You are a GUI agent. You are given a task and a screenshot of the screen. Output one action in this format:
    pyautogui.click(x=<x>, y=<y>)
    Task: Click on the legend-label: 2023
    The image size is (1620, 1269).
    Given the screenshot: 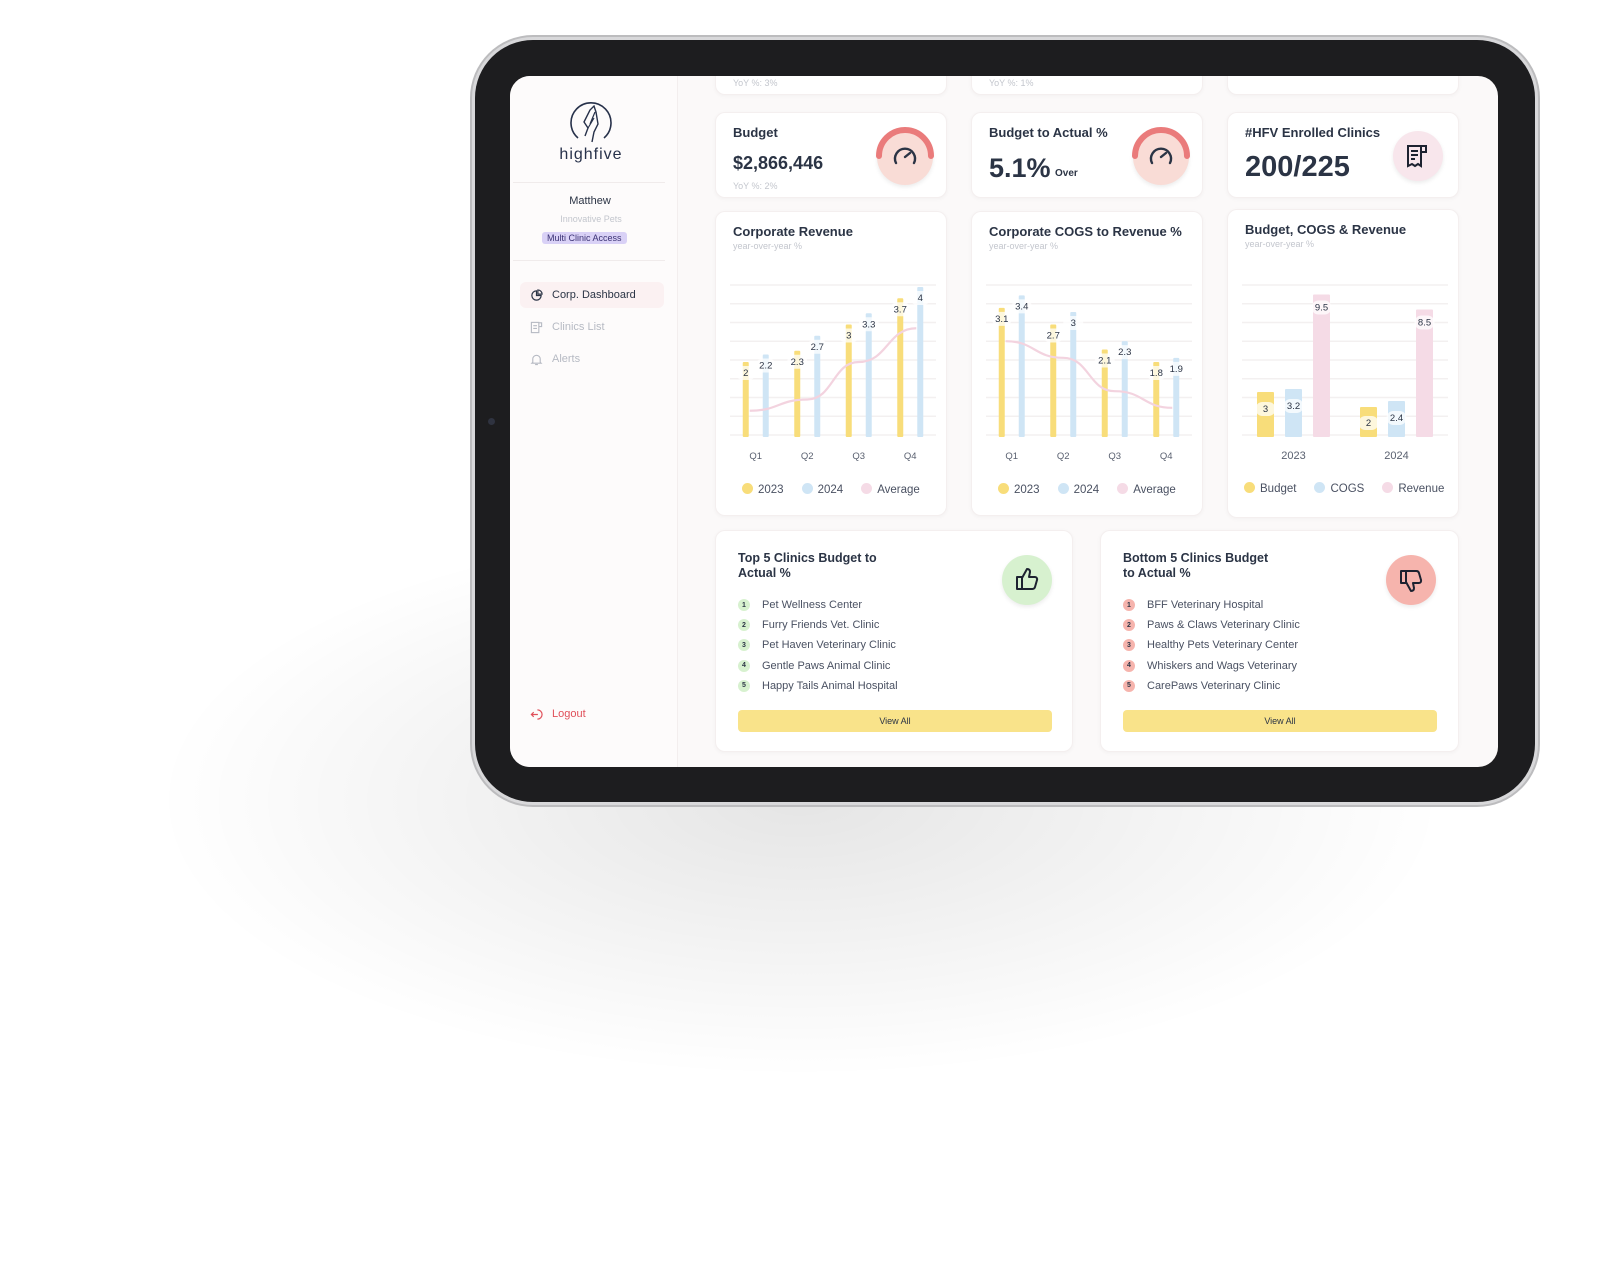 What is the action you would take?
    pyautogui.click(x=771, y=490)
    